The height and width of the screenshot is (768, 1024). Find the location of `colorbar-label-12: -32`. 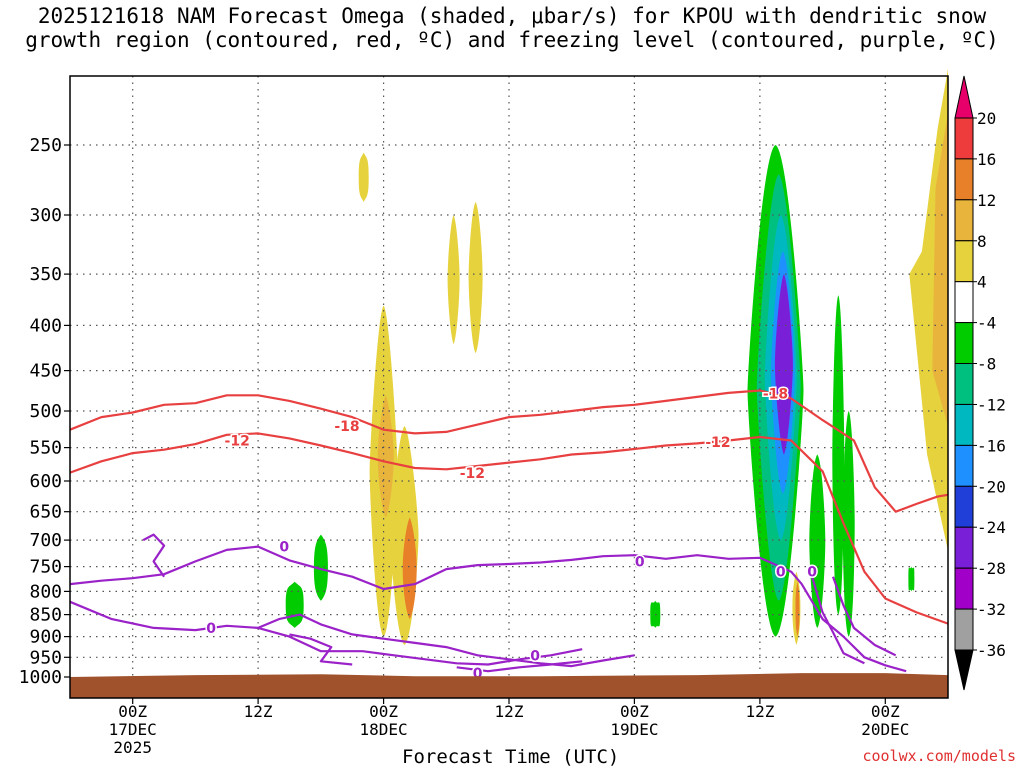

colorbar-label-12: -32 is located at coordinates (991, 609).